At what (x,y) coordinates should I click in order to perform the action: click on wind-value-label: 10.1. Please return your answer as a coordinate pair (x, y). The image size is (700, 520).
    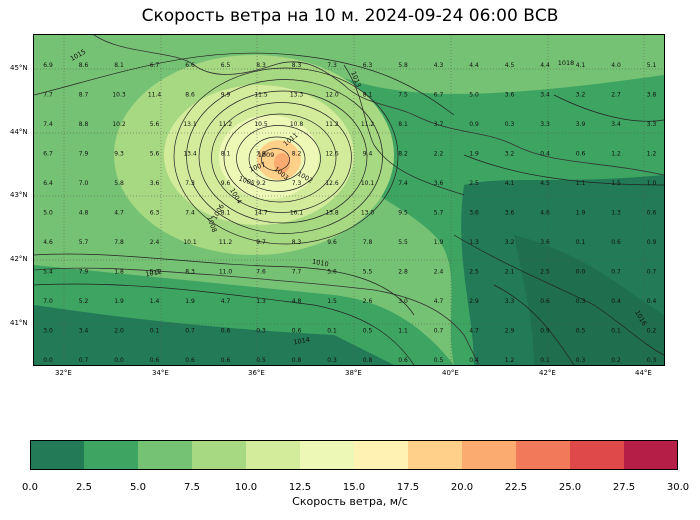
    Looking at the image, I should click on (368, 183).